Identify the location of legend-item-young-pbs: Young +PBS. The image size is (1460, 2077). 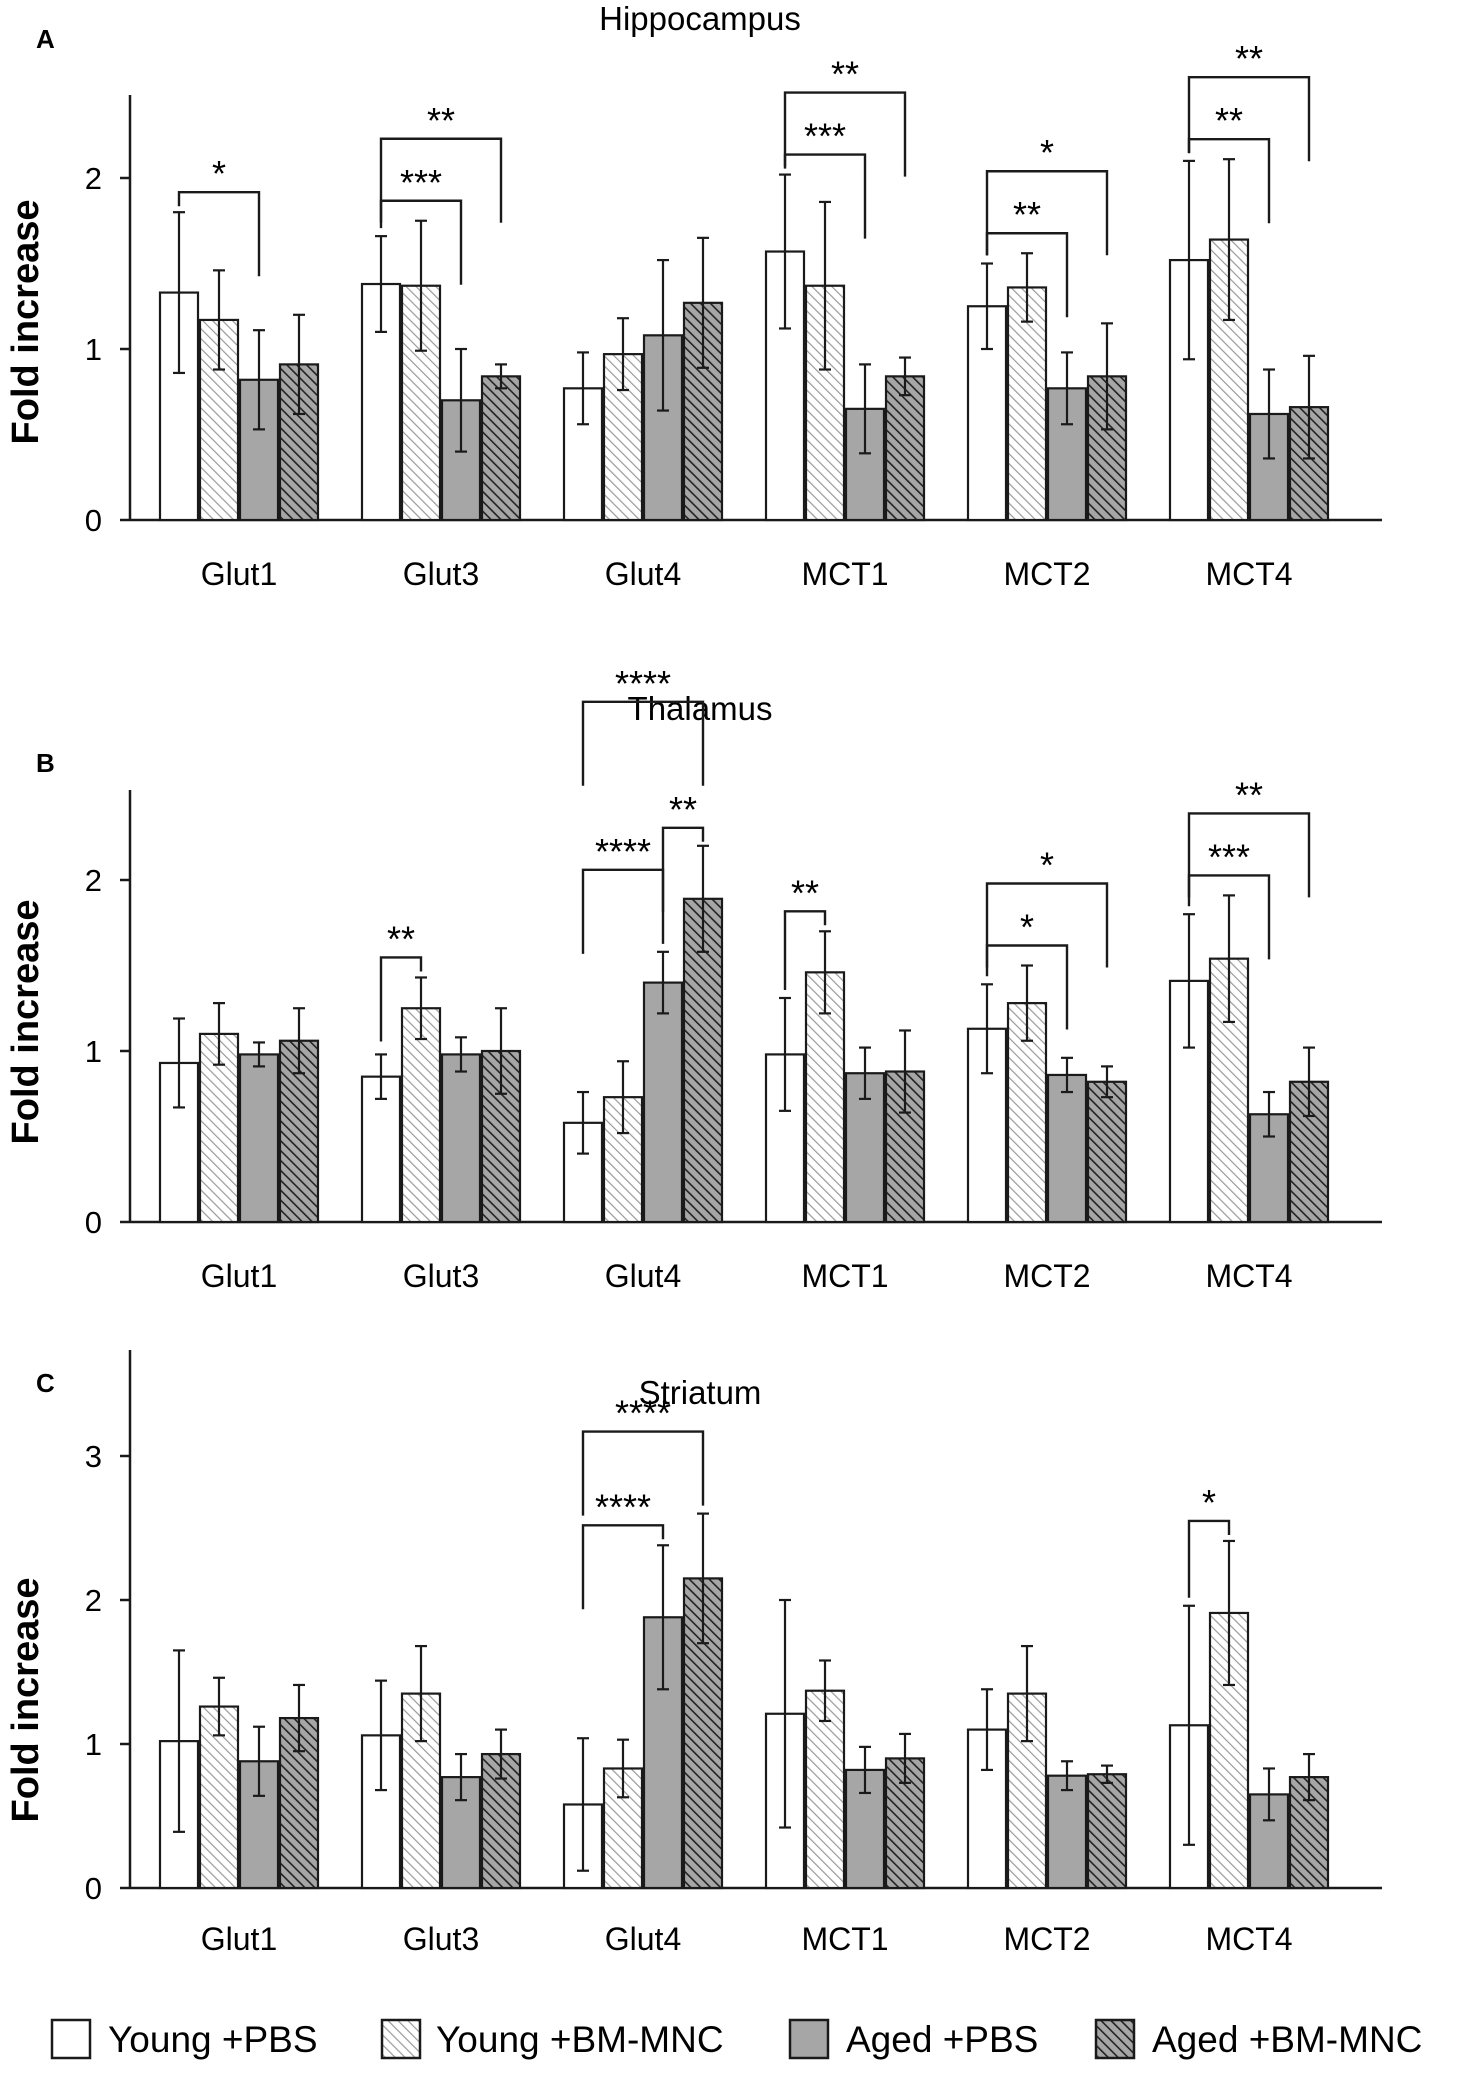
(184, 2039).